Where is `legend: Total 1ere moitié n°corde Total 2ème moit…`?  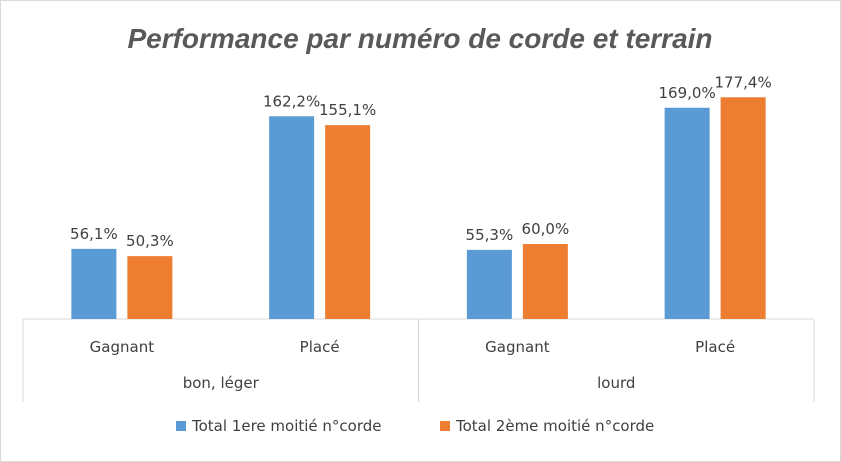 legend: Total 1ere moitié n°corde Total 2ème moit… is located at coordinates (415, 426).